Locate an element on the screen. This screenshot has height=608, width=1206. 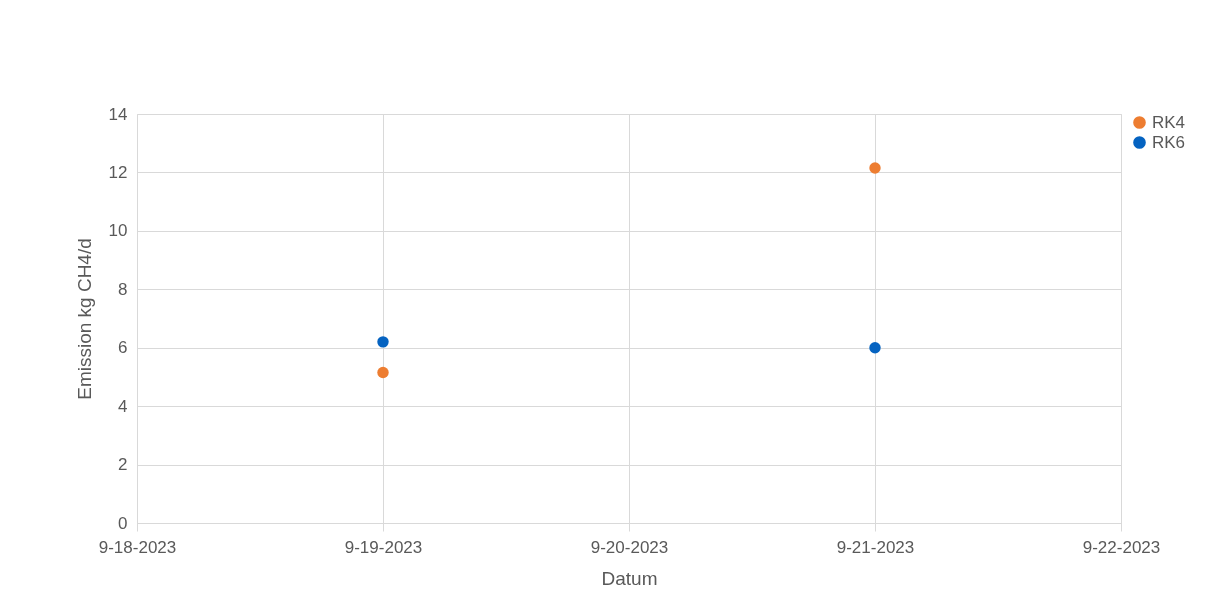
y-tick-label: 6 is located at coordinates (123, 348).